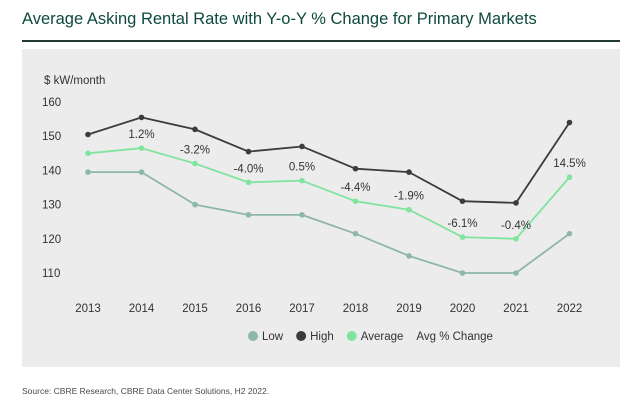 The image size is (640, 417). Describe the element at coordinates (570, 309) in the screenshot. I see `x-tick-label: 2022` at that location.